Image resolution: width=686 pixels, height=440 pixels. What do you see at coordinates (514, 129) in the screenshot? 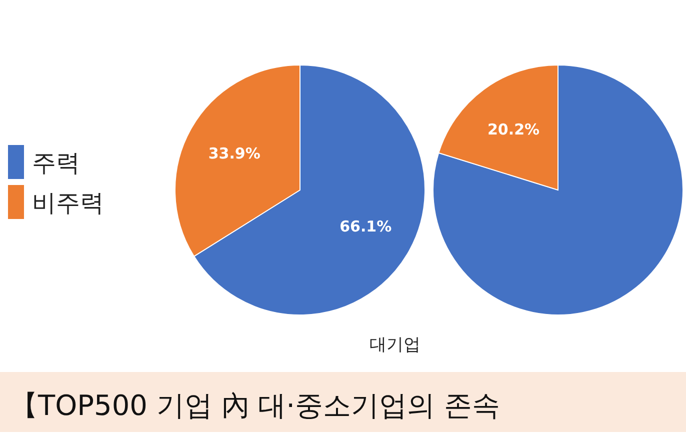
I see `data-label: 20.2%` at bounding box center [514, 129].